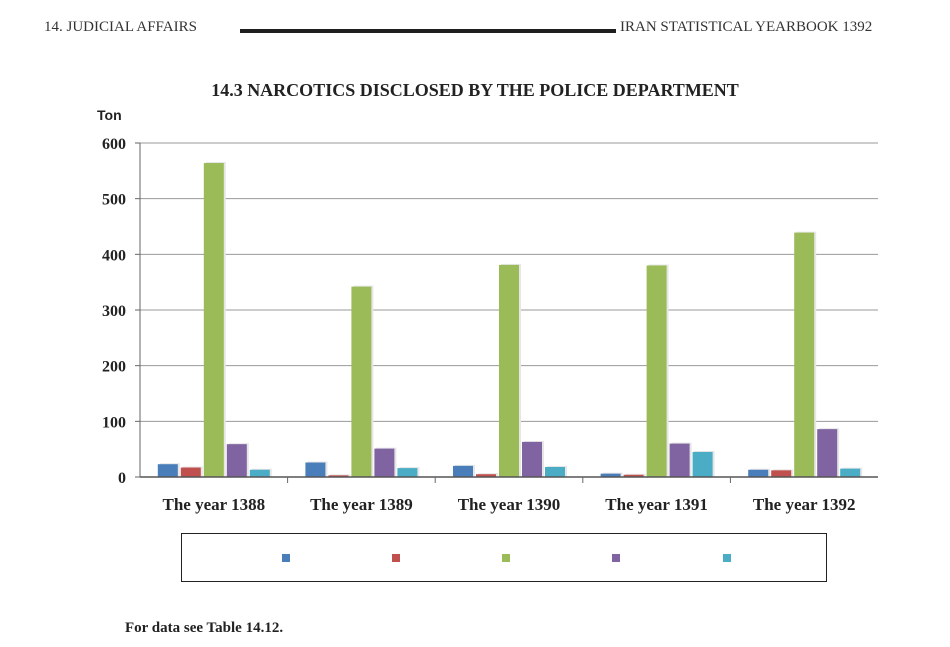  What do you see at coordinates (114, 367) in the screenshot?
I see `y-tick-label: 200` at bounding box center [114, 367].